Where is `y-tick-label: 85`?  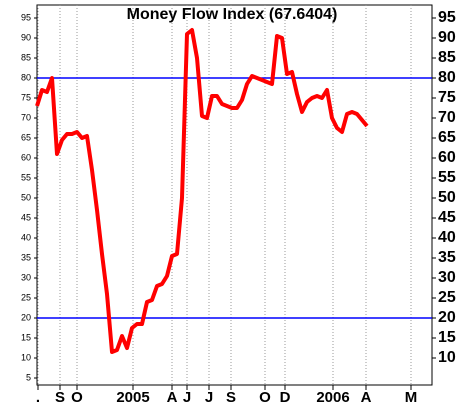
y-tick-label: 85 is located at coordinates (26, 57).